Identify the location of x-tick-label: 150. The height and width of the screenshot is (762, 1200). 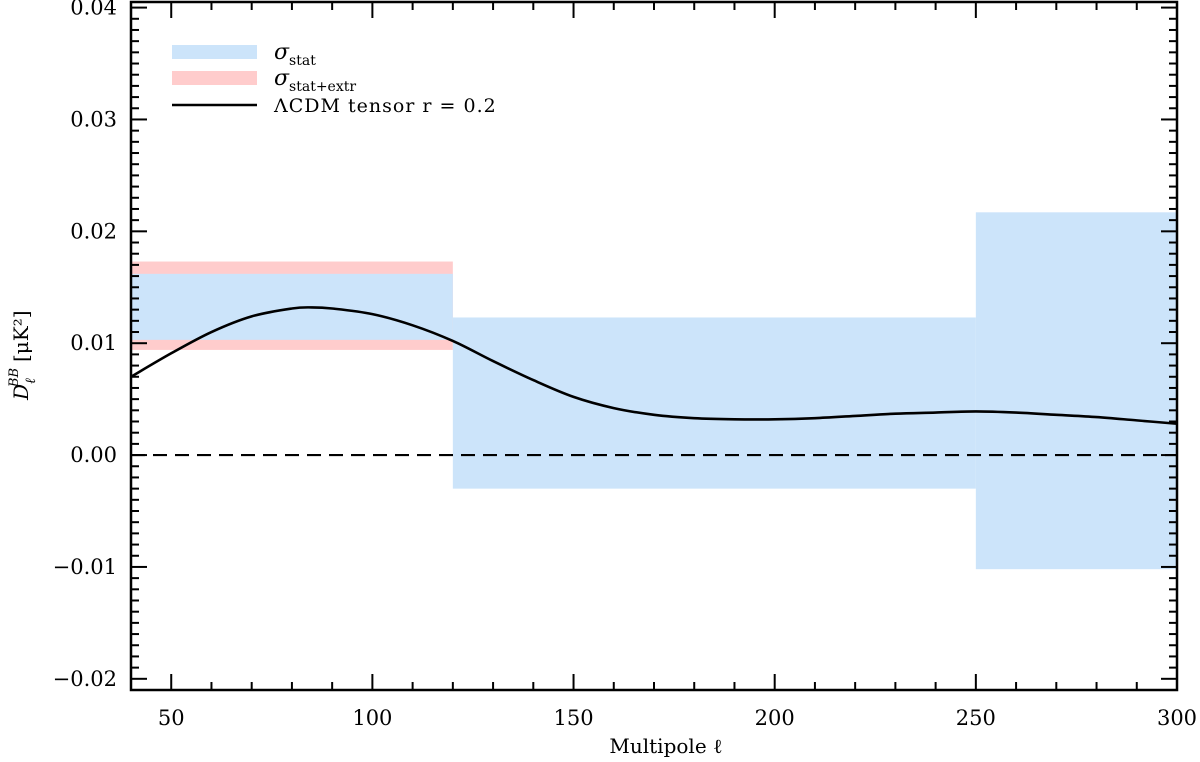
(573, 718).